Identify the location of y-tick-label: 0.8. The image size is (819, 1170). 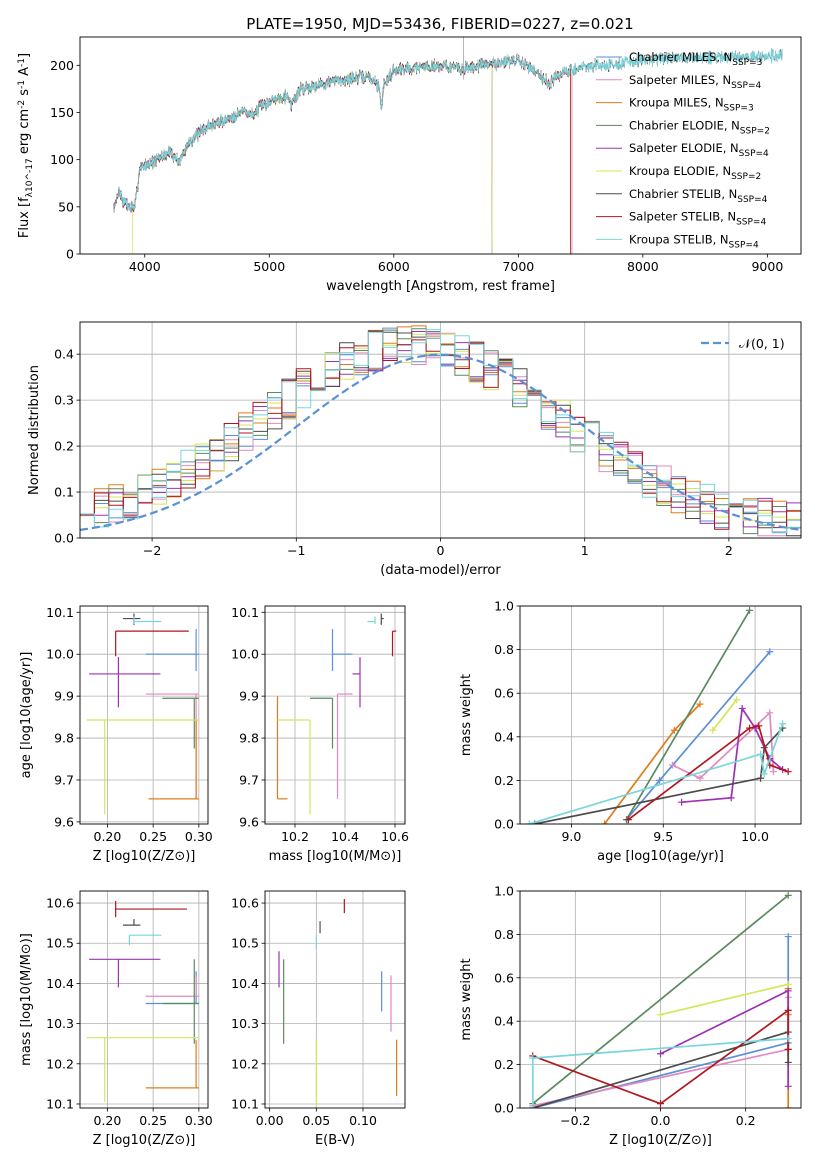
(504, 934).